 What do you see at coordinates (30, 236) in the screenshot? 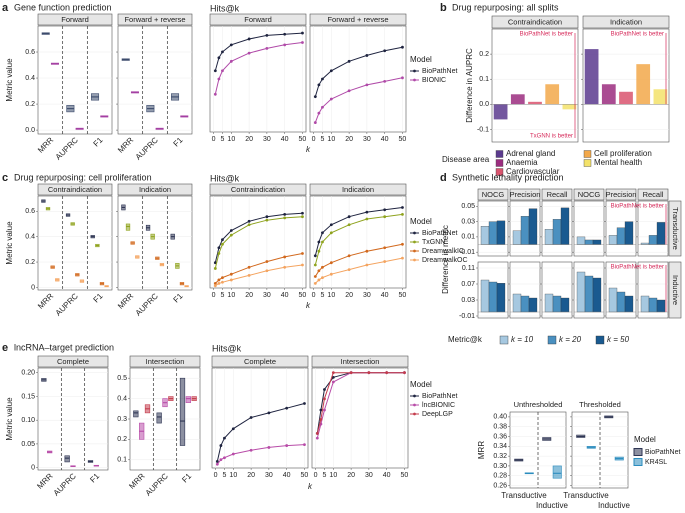
I see `y-tick-label: 0.4` at bounding box center [30, 236].